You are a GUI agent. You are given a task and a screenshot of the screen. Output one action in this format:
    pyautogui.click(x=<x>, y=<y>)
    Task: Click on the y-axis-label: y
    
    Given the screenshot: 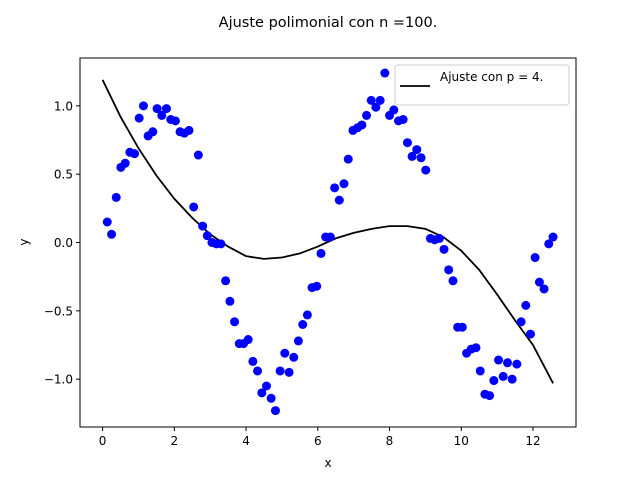 What is the action you would take?
    pyautogui.click(x=24, y=241)
    